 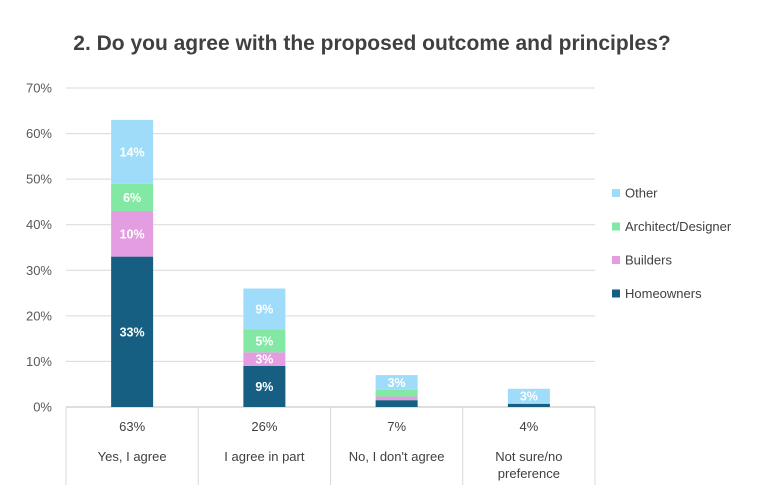 I want to click on y-tick-label: 60%, so click(x=39, y=133).